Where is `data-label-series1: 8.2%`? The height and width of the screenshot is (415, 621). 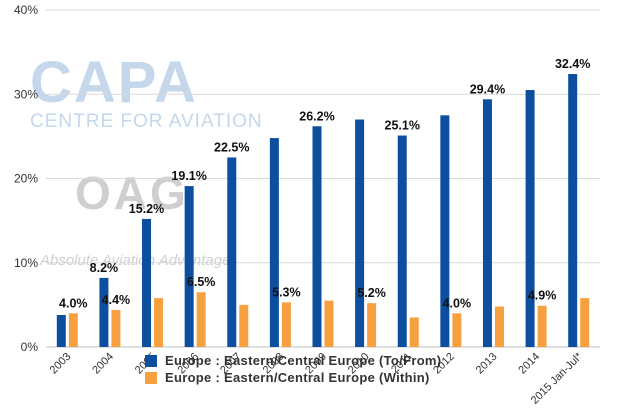 data-label-series1: 8.2% is located at coordinates (104, 268).